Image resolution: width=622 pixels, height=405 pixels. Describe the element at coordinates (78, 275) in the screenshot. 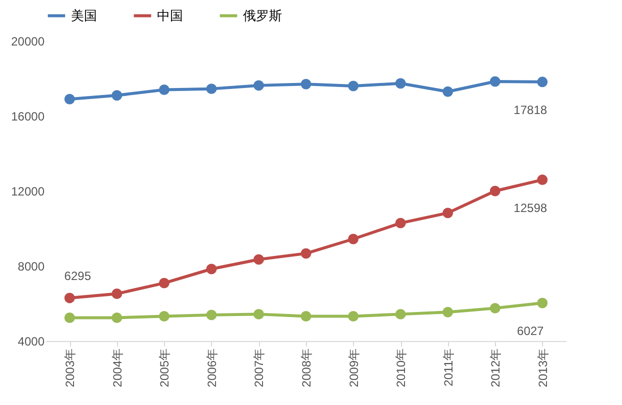

I see `data-label: 6295` at that location.